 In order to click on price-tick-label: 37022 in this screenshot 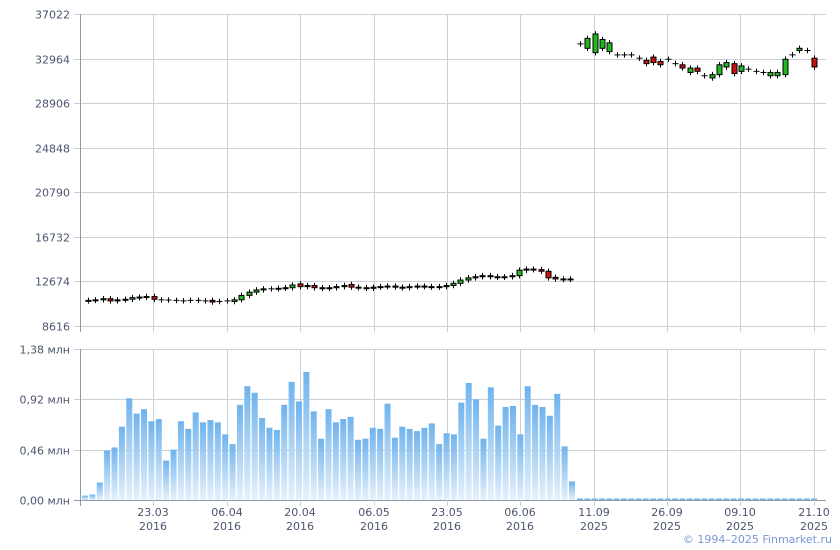, I will do `click(52, 15)`.